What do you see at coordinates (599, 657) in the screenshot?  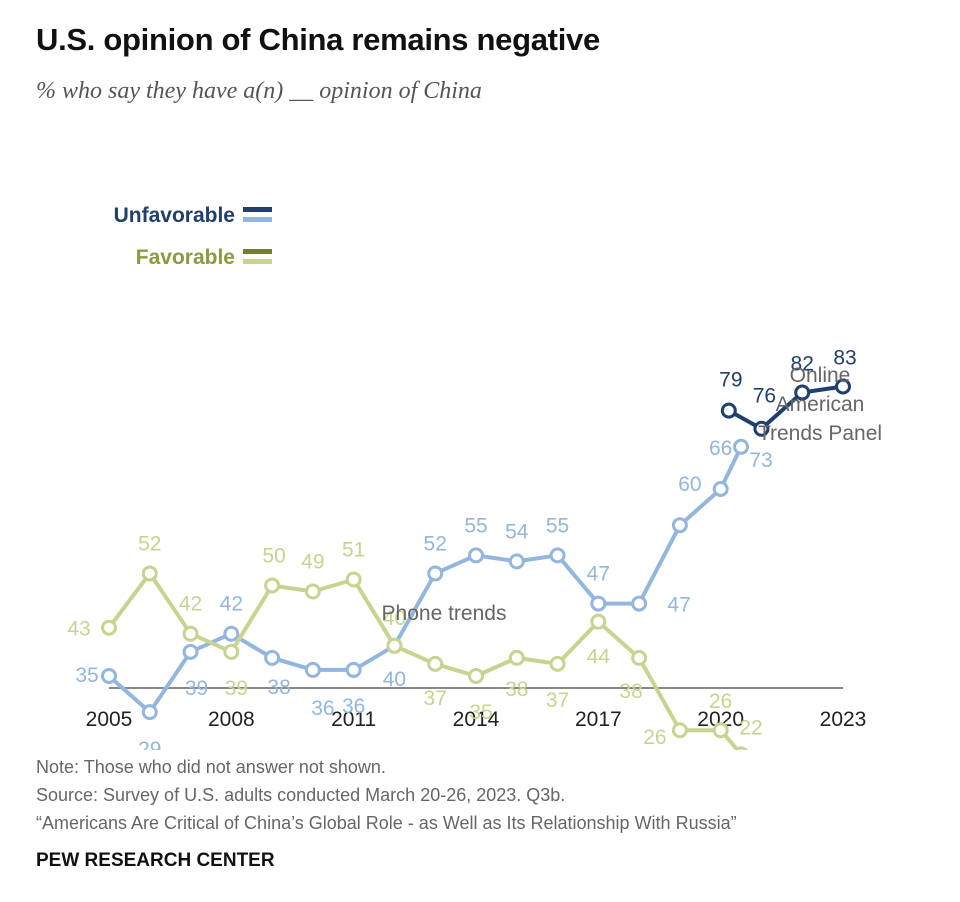 I see `data-label-favorable-phone-12: 44` at bounding box center [599, 657].